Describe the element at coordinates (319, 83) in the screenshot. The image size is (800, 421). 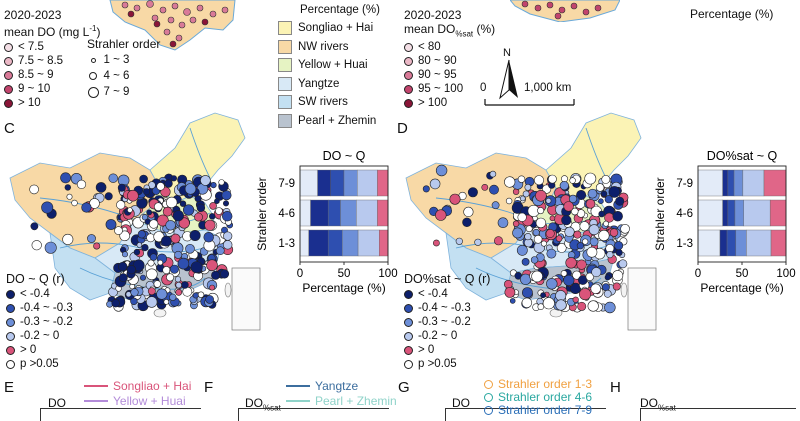
I see `basin-label: Yangtze` at that location.